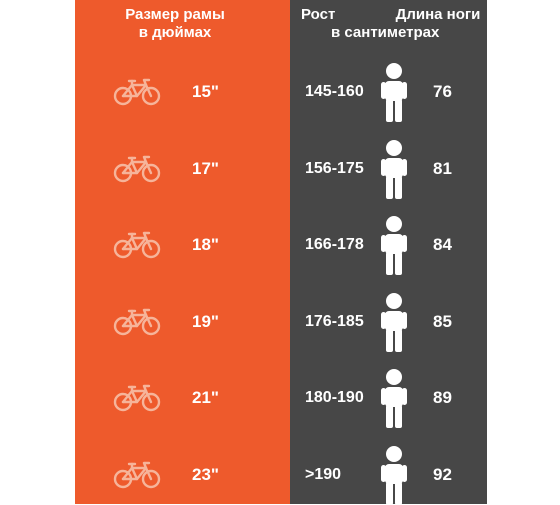  I want to click on leg-length-value: 76, so click(442, 91).